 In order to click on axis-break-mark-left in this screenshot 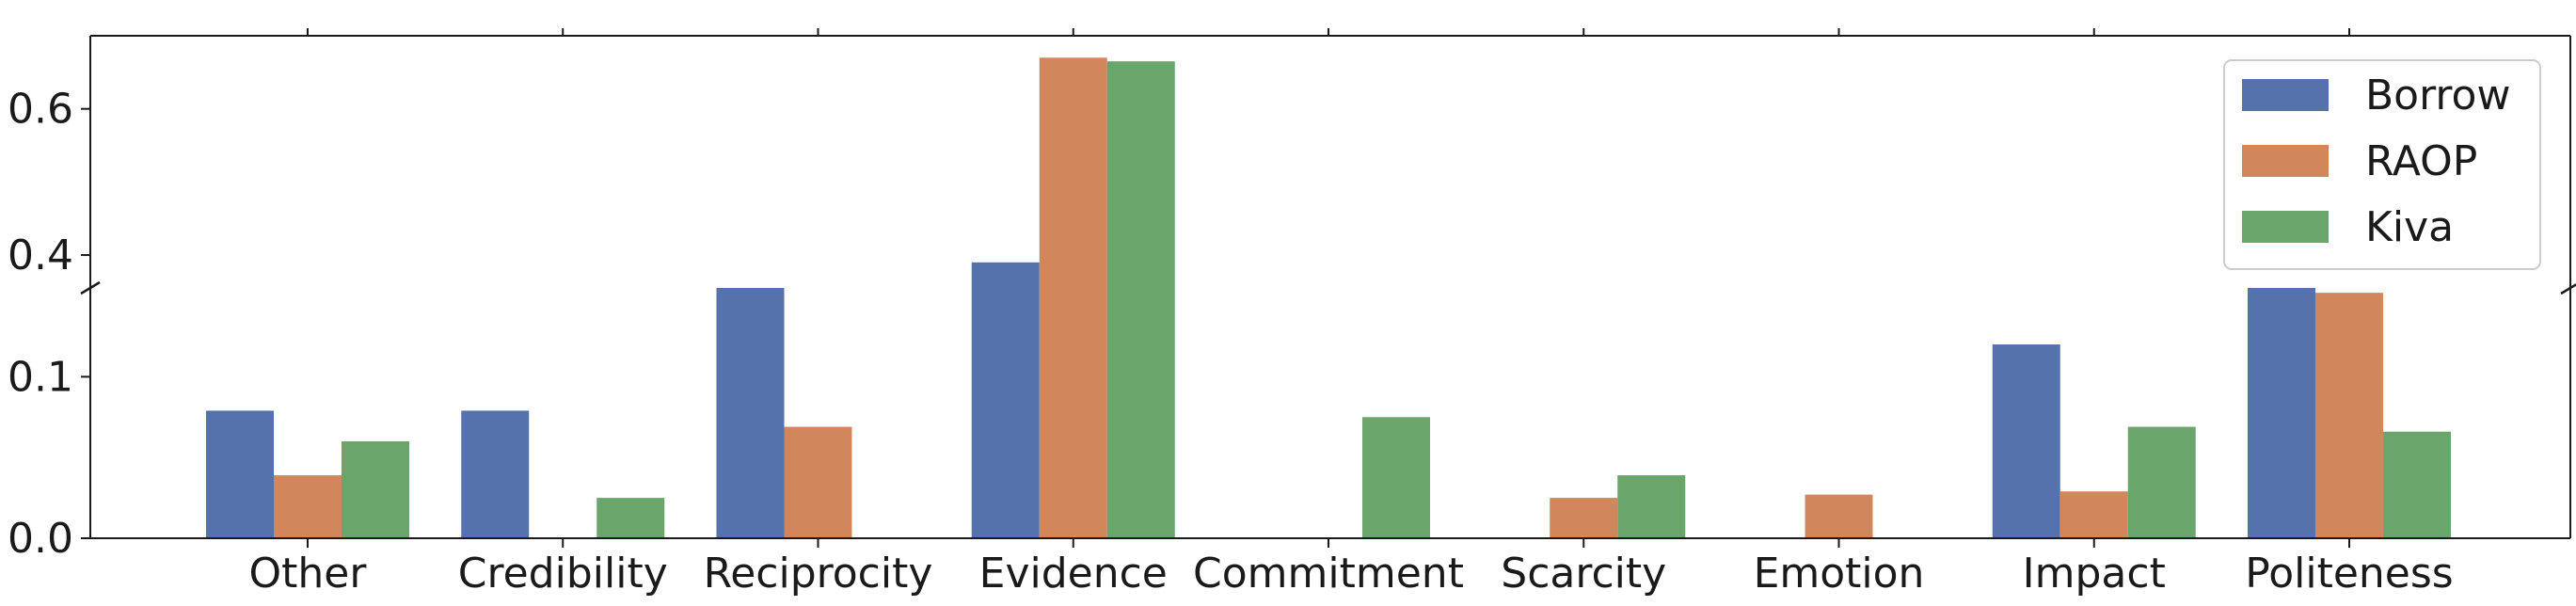, I will do `click(90, 287)`.